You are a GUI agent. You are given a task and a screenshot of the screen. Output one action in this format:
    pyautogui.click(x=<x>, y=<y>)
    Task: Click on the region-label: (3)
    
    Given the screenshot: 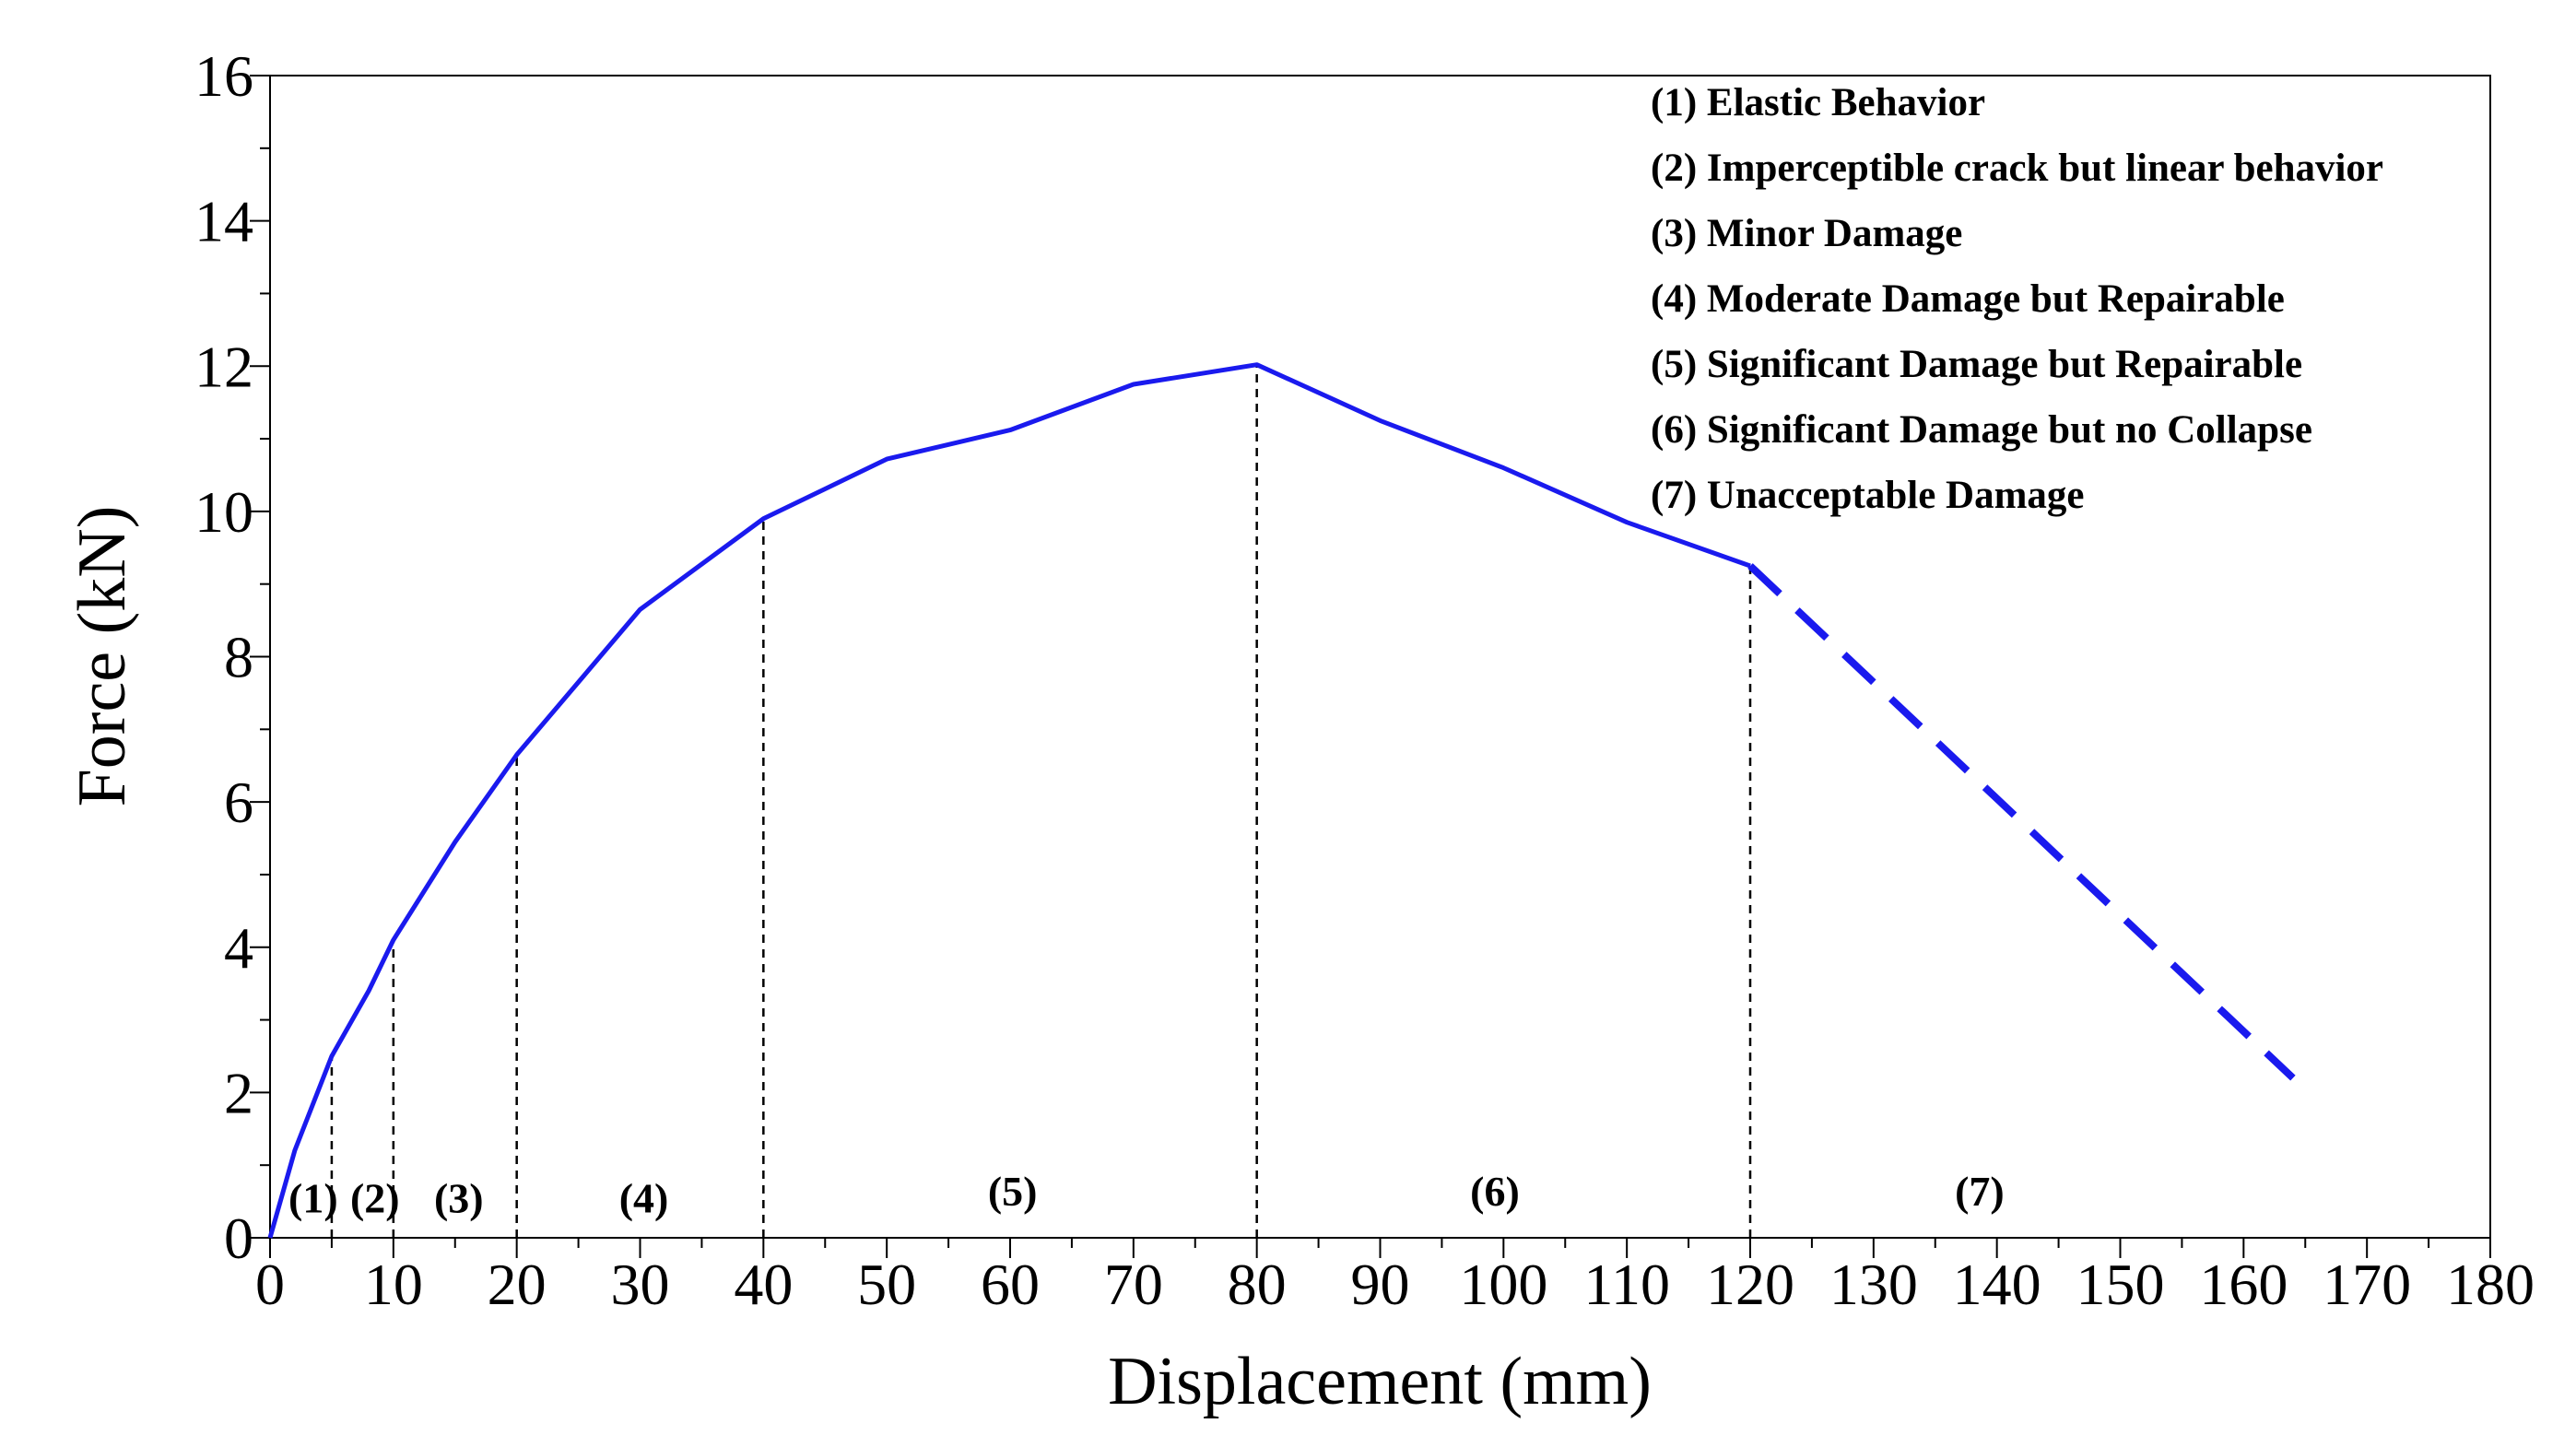 What is the action you would take?
    pyautogui.click(x=459, y=1198)
    